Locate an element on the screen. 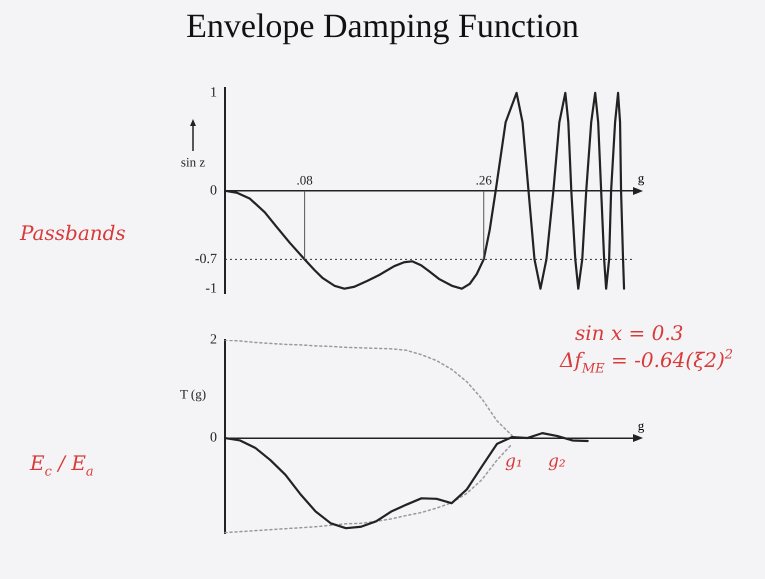  line-series is located at coordinates (368, 388).